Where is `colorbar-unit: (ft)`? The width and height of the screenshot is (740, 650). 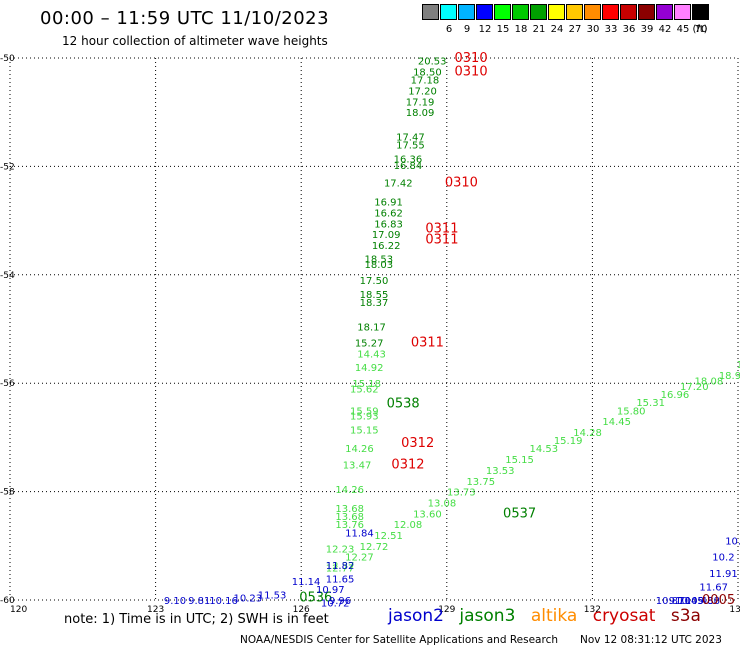
colorbar-unit: (ft) is located at coordinates (700, 29).